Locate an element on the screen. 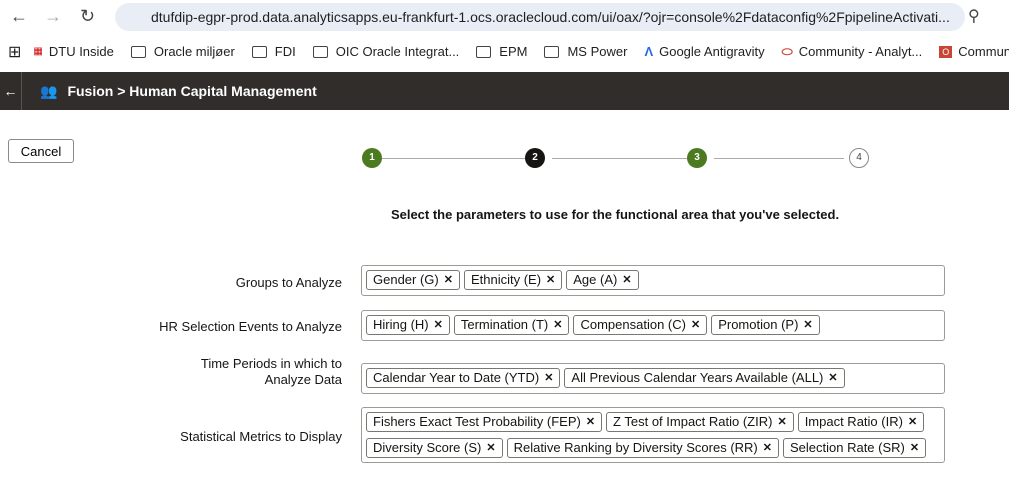 This screenshot has height=502, width=1009. bookmark: EPM is located at coordinates (501, 51).